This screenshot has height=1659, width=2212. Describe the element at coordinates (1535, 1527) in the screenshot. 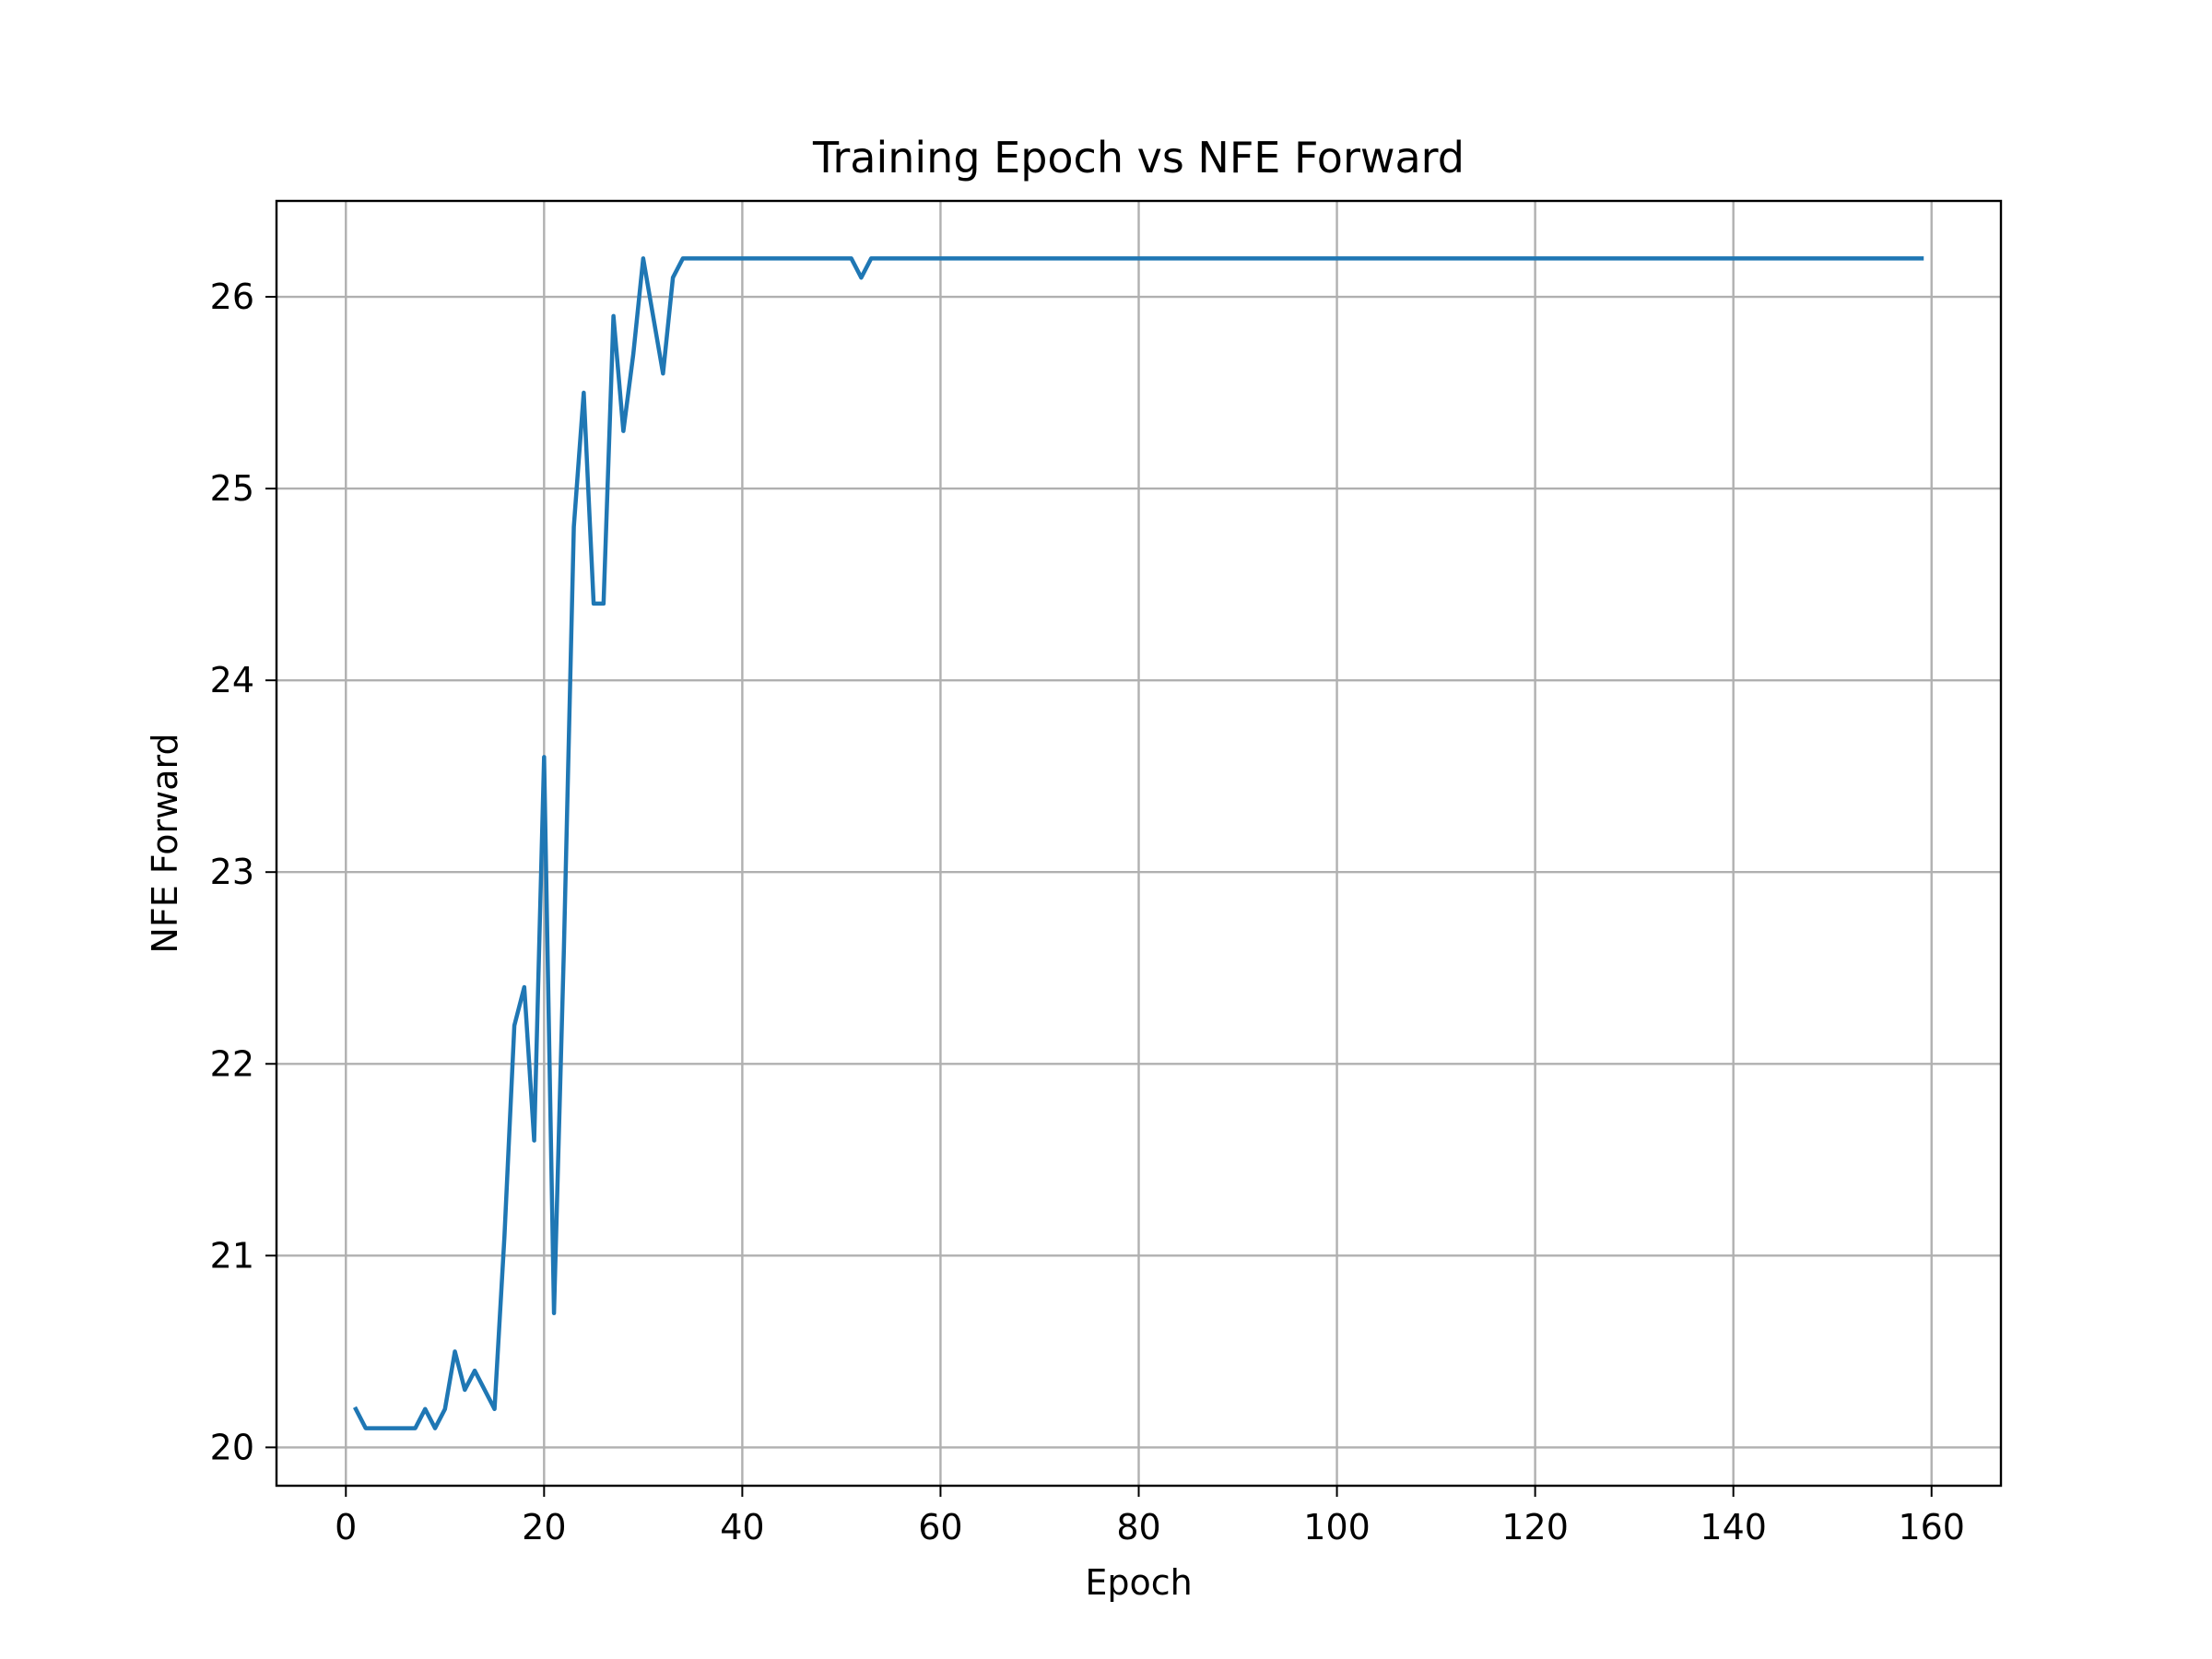

I see `x-tick-label: 120` at that location.